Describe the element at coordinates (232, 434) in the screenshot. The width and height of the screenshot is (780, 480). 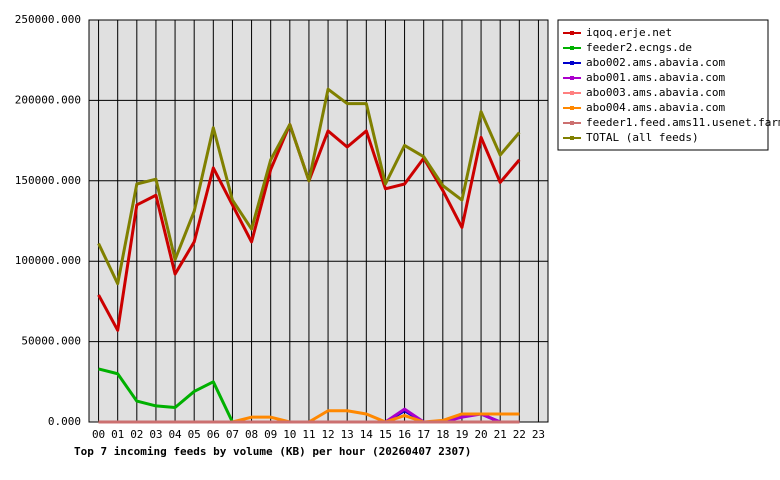
I see `x-tick-label: 07` at that location.